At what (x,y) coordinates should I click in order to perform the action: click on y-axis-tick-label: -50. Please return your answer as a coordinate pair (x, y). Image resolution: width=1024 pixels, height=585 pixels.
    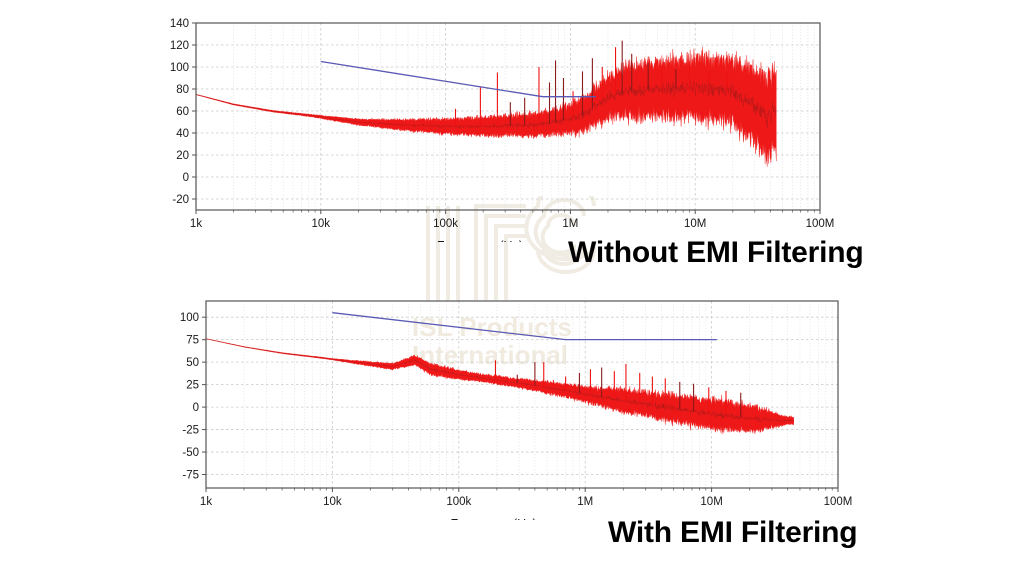
    Looking at the image, I should click on (190, 453).